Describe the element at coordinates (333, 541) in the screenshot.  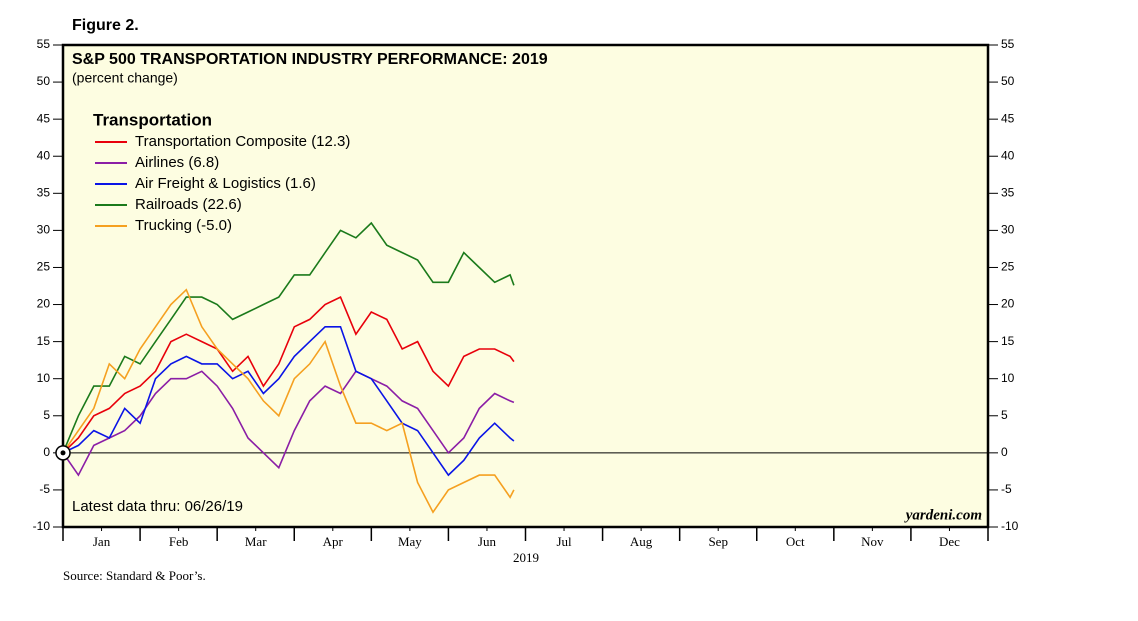
I see `x-tick-label: Apr` at that location.